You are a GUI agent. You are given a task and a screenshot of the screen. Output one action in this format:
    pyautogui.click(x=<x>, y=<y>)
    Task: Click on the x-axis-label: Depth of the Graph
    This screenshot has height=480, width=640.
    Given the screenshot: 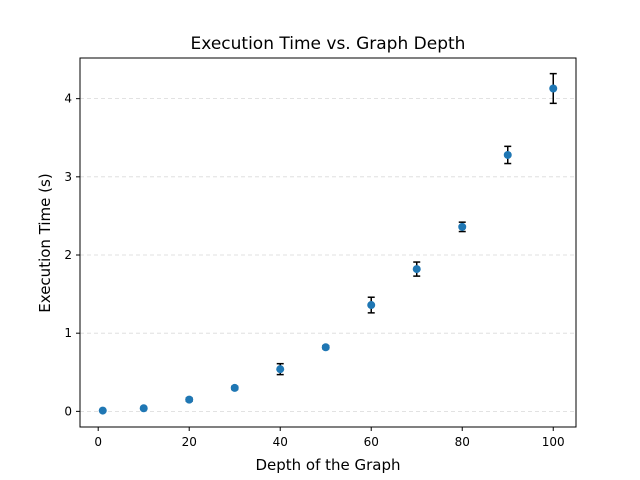 What is the action you would take?
    pyautogui.click(x=327, y=465)
    